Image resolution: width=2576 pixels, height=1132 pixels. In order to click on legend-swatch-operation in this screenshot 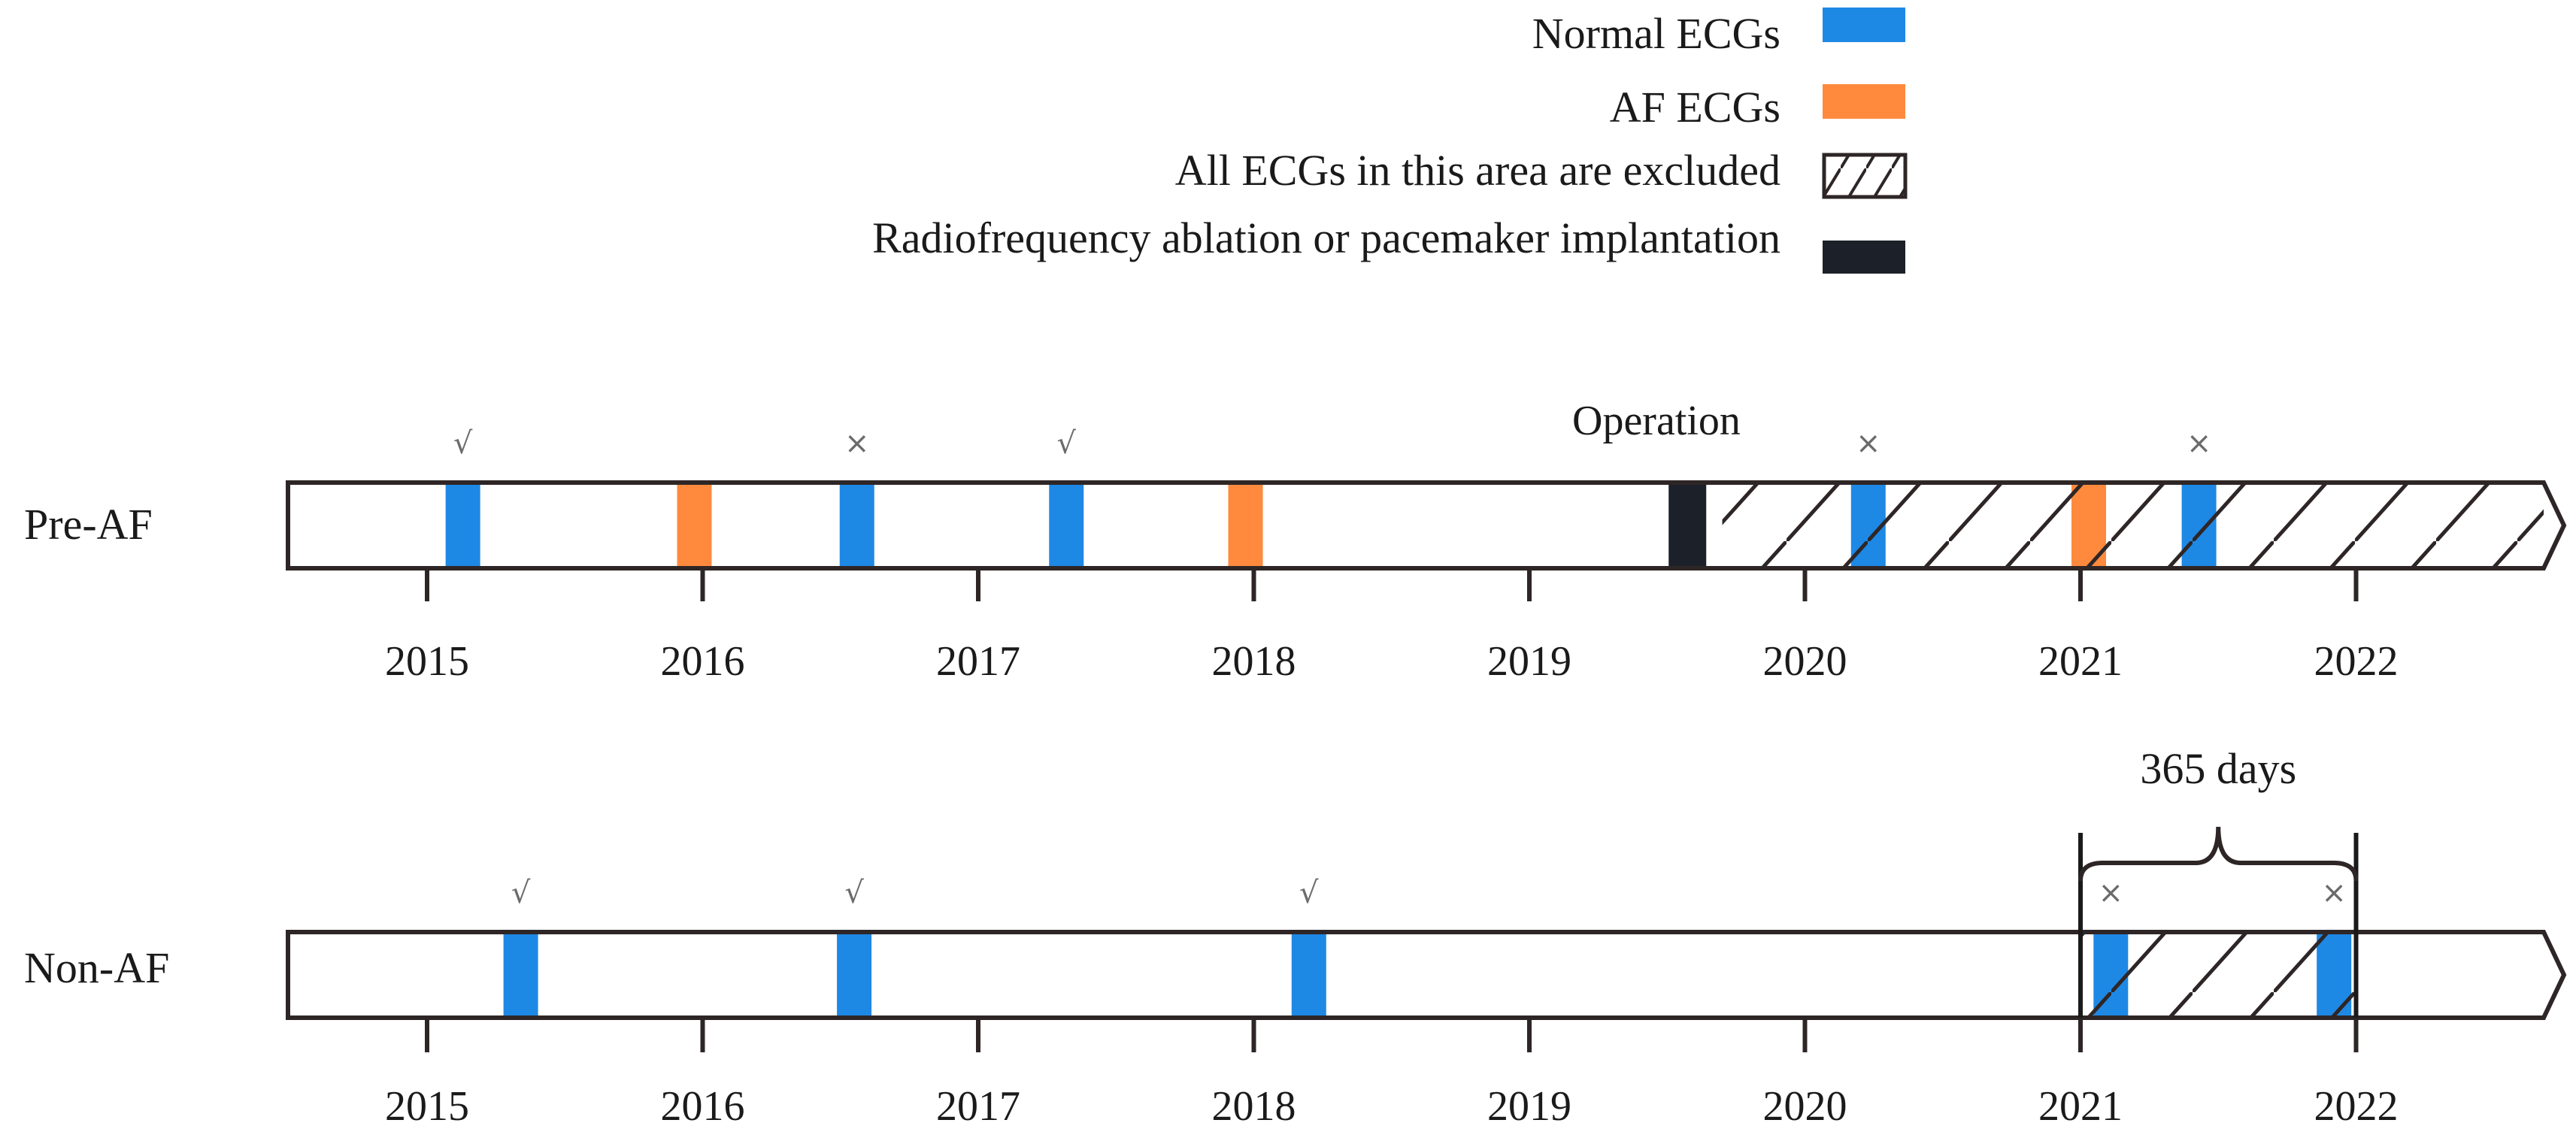, I will do `click(1864, 257)`.